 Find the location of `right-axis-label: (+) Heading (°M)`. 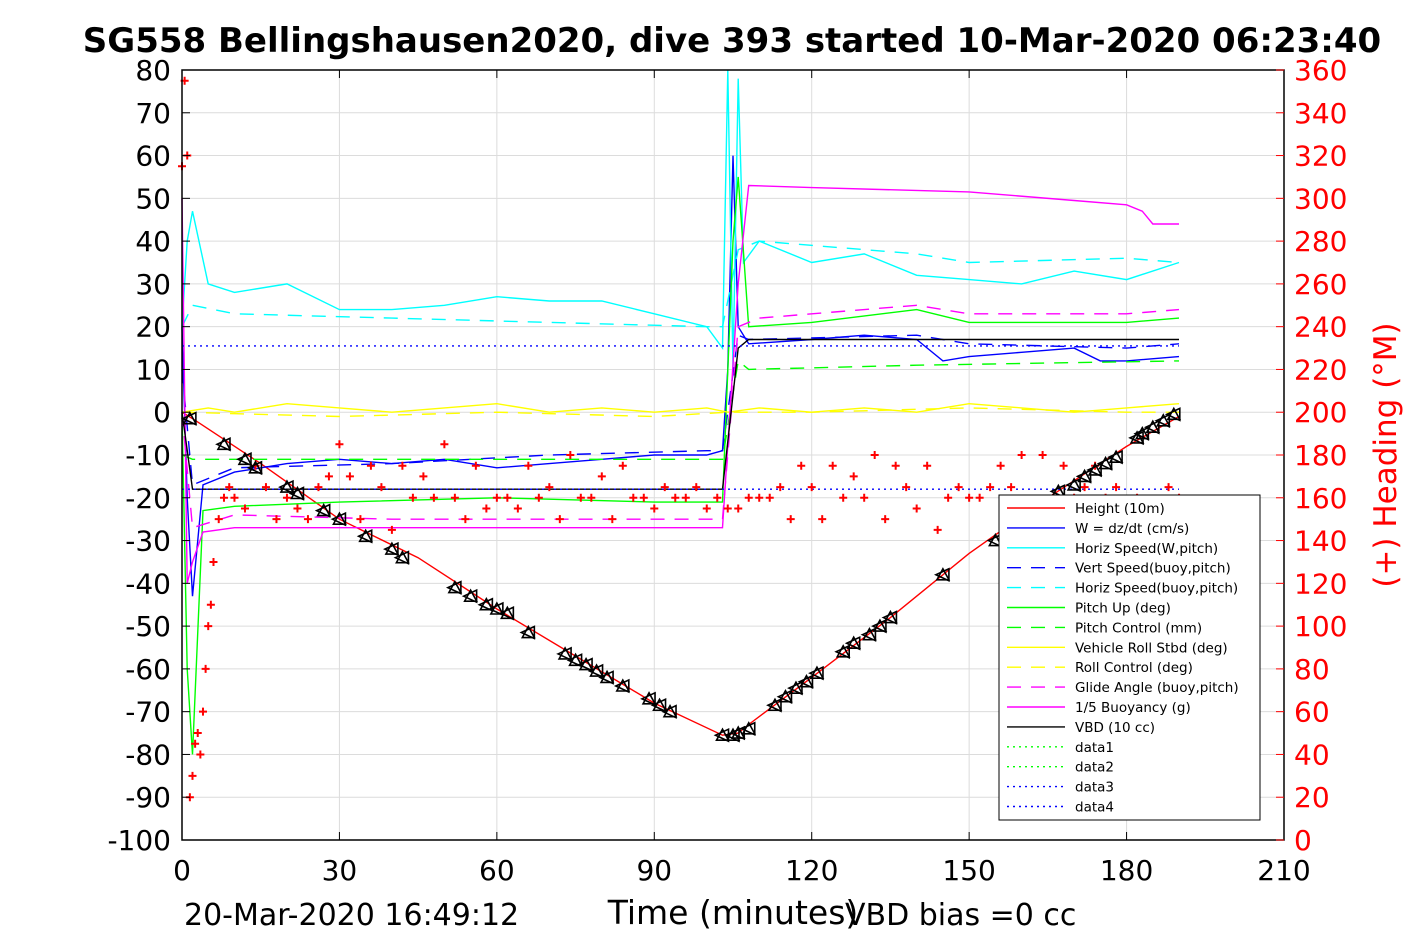

right-axis-label: (+) Heading (°M) is located at coordinates (1386, 454).